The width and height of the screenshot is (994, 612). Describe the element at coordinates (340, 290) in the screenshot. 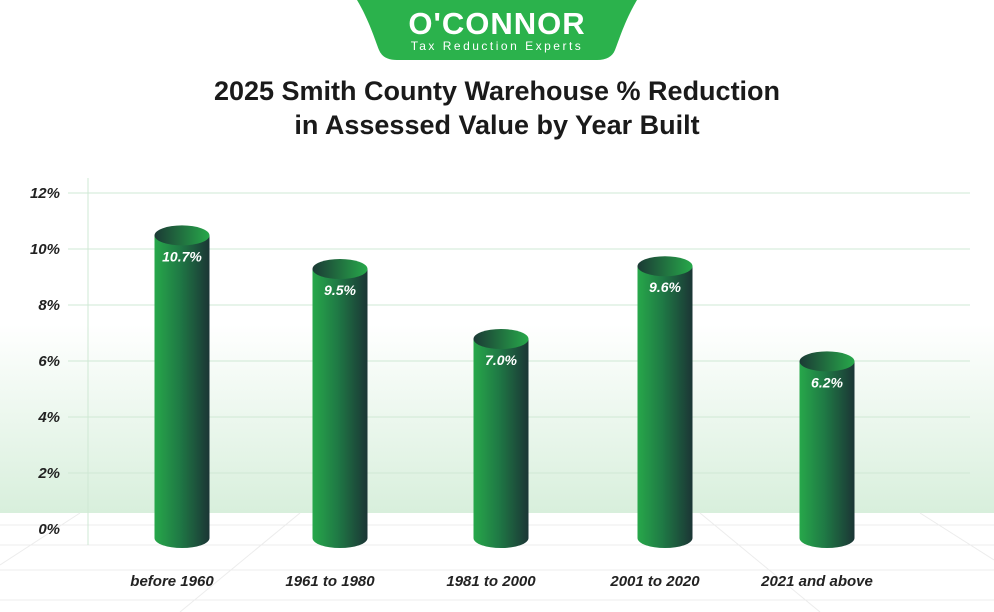

I see `data-label: 9.5%` at that location.